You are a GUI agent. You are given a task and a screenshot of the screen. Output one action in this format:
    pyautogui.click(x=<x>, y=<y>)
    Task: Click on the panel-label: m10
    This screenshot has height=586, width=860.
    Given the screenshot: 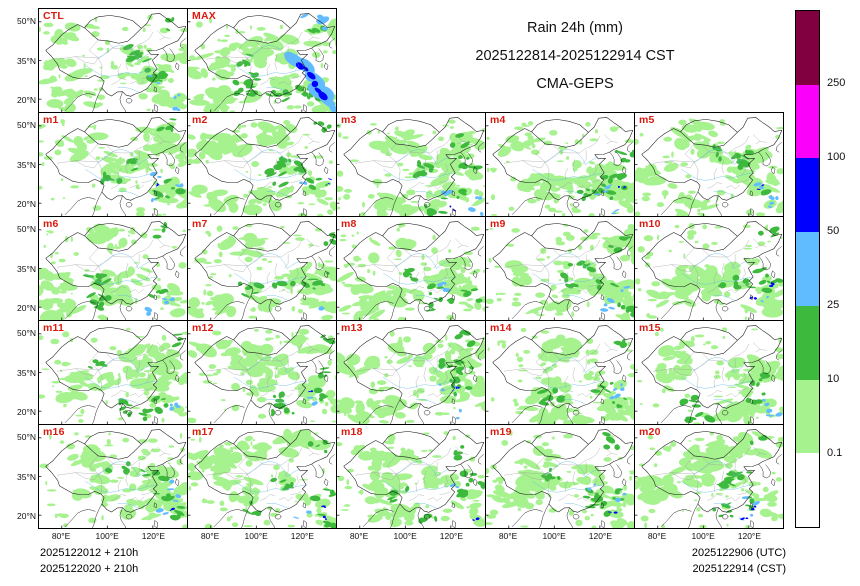 What is the action you would take?
    pyautogui.click(x=650, y=224)
    